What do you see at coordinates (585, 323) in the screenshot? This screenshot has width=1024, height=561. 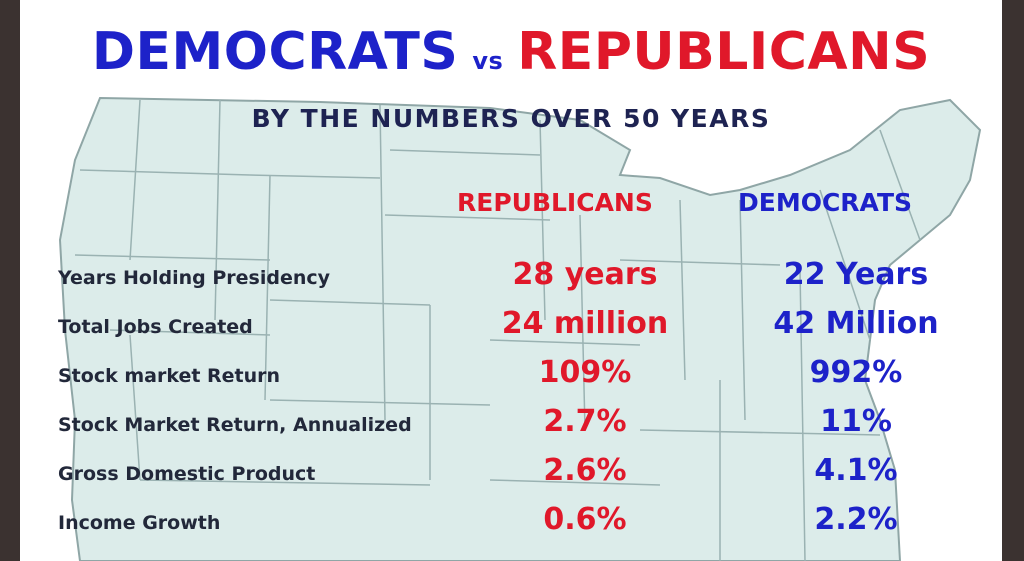 I see `republicans-value: 24 million` at bounding box center [585, 323].